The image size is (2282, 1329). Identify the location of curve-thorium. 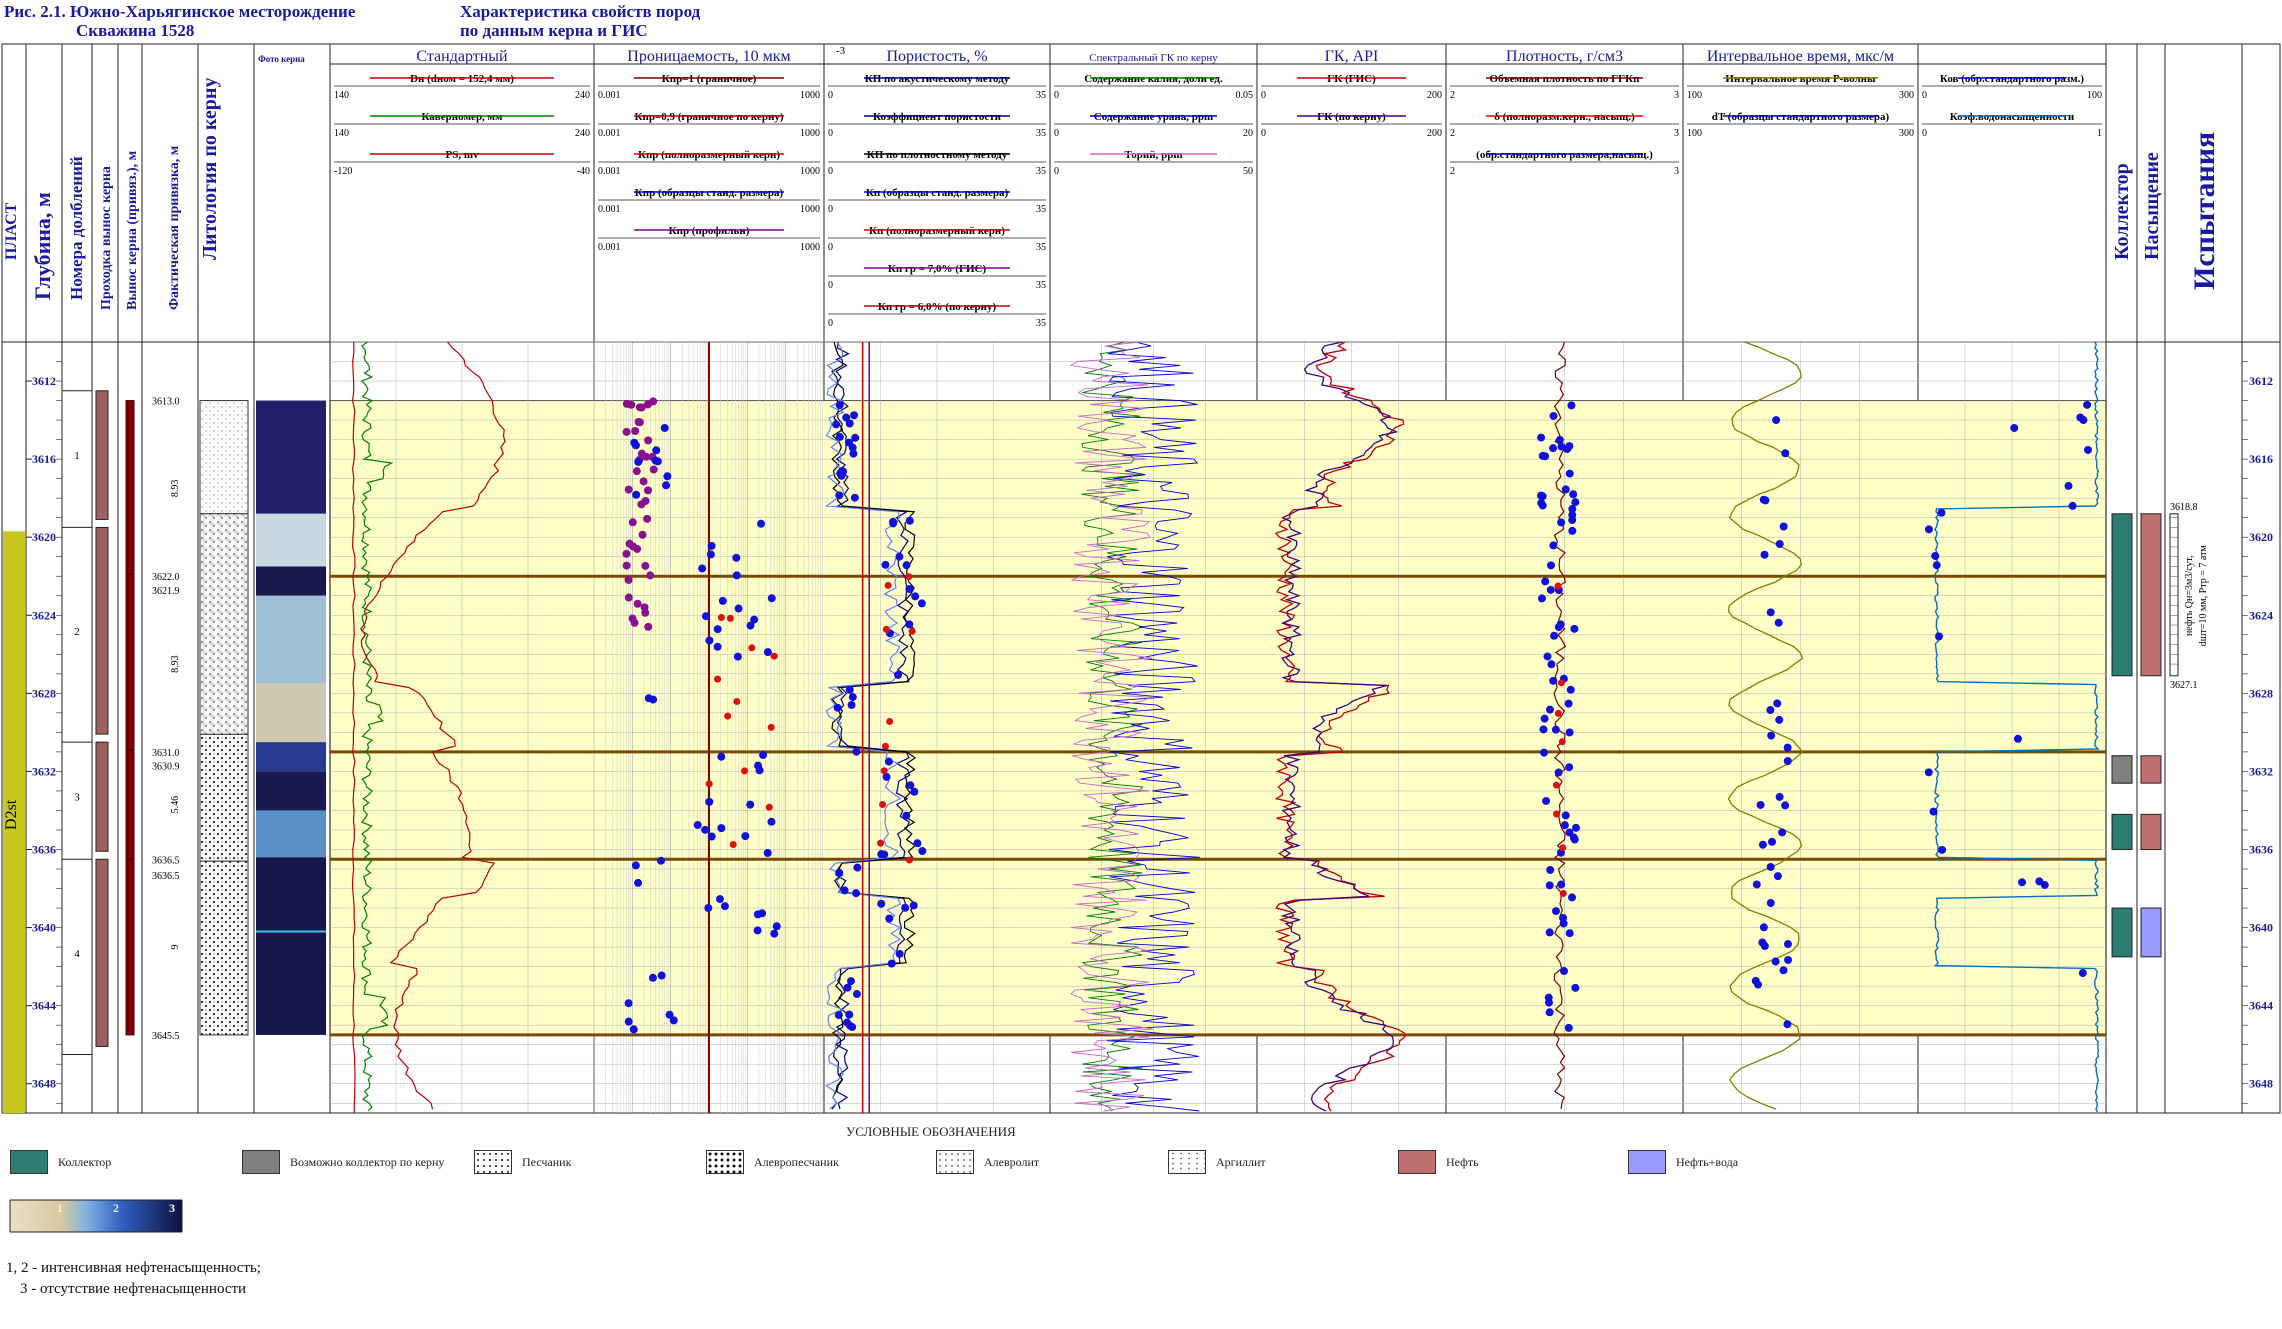
(1111, 726).